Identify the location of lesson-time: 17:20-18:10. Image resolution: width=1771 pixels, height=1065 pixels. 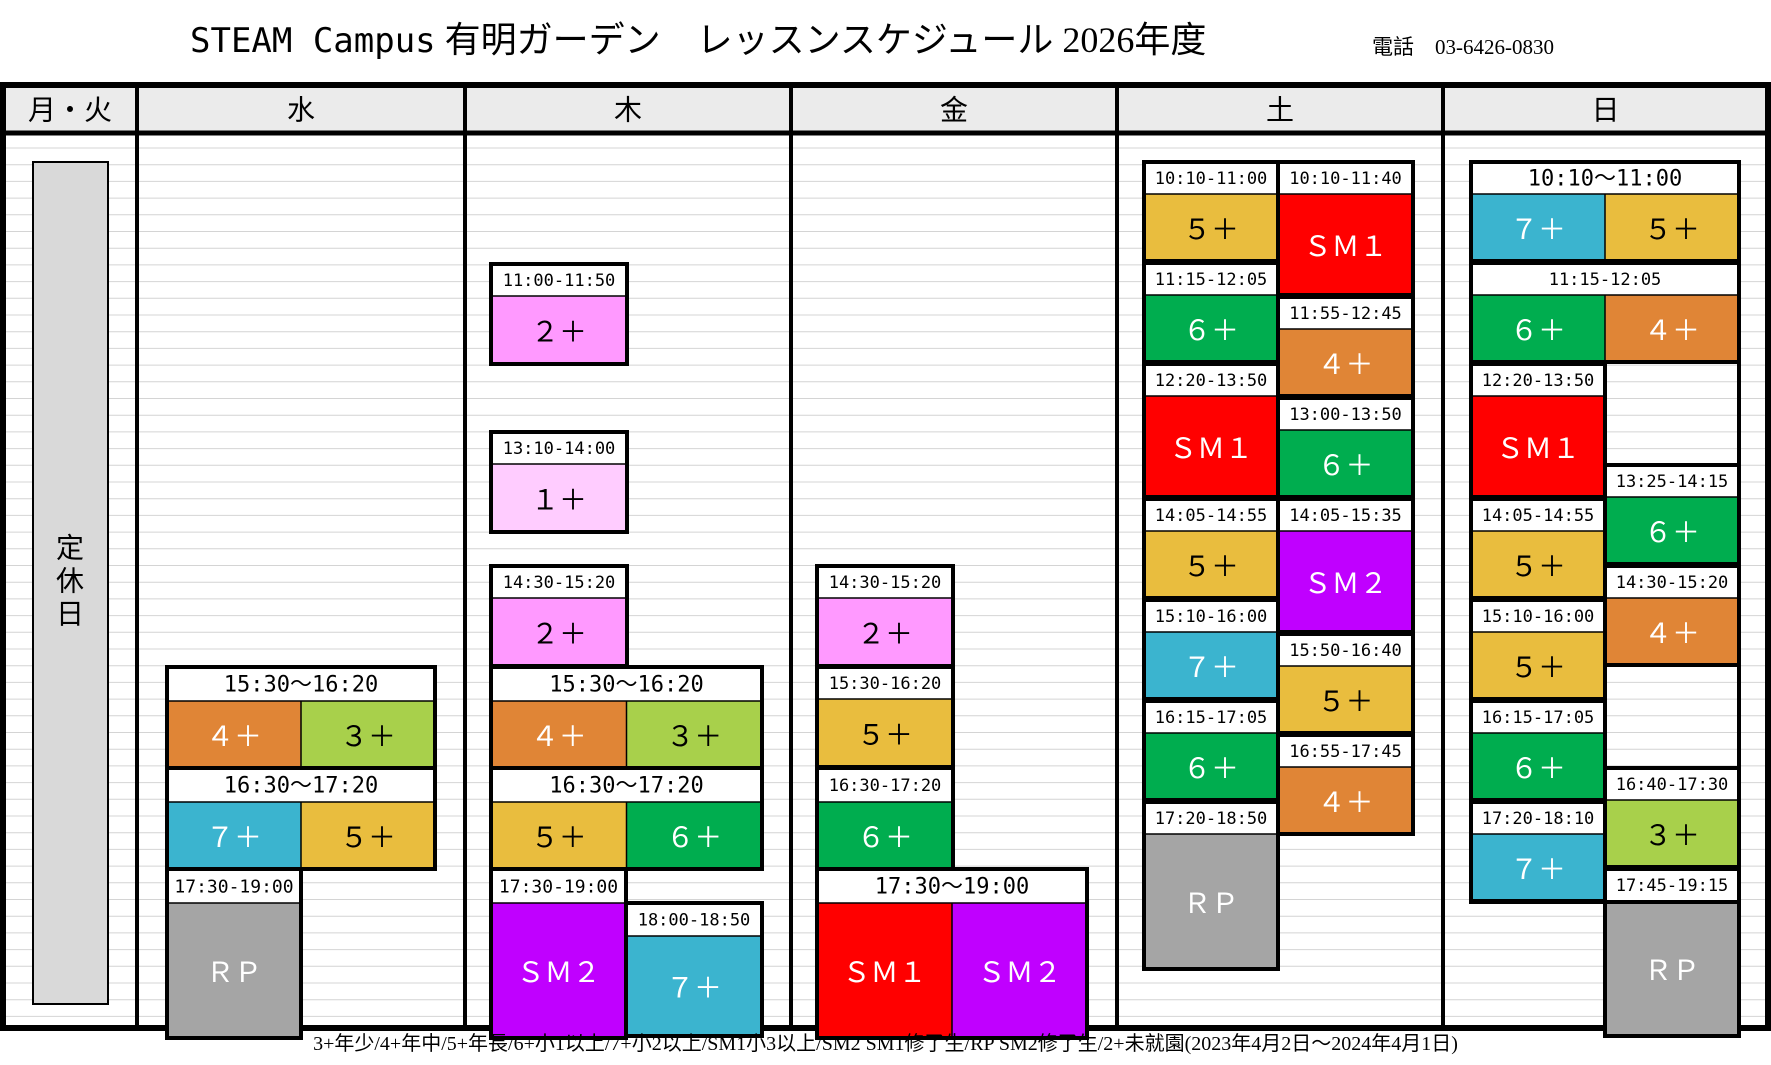
(1538, 819).